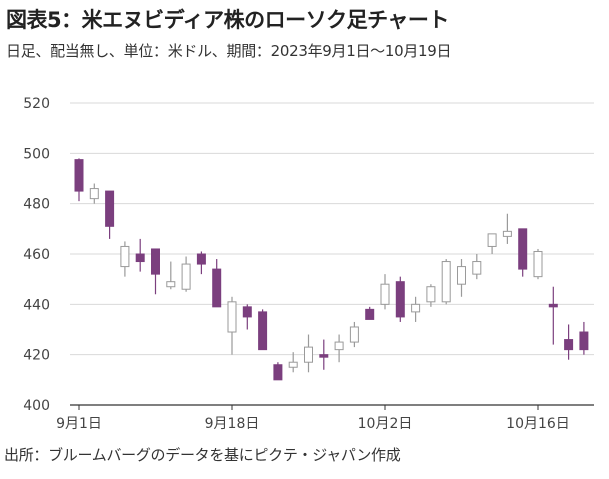 Image resolution: width=609 pixels, height=479 pixels. What do you see at coordinates (313, 418) in the screenshot?
I see `x-axis-ticks: 9月1日 9月18日 10月2日 10月16日` at bounding box center [313, 418].